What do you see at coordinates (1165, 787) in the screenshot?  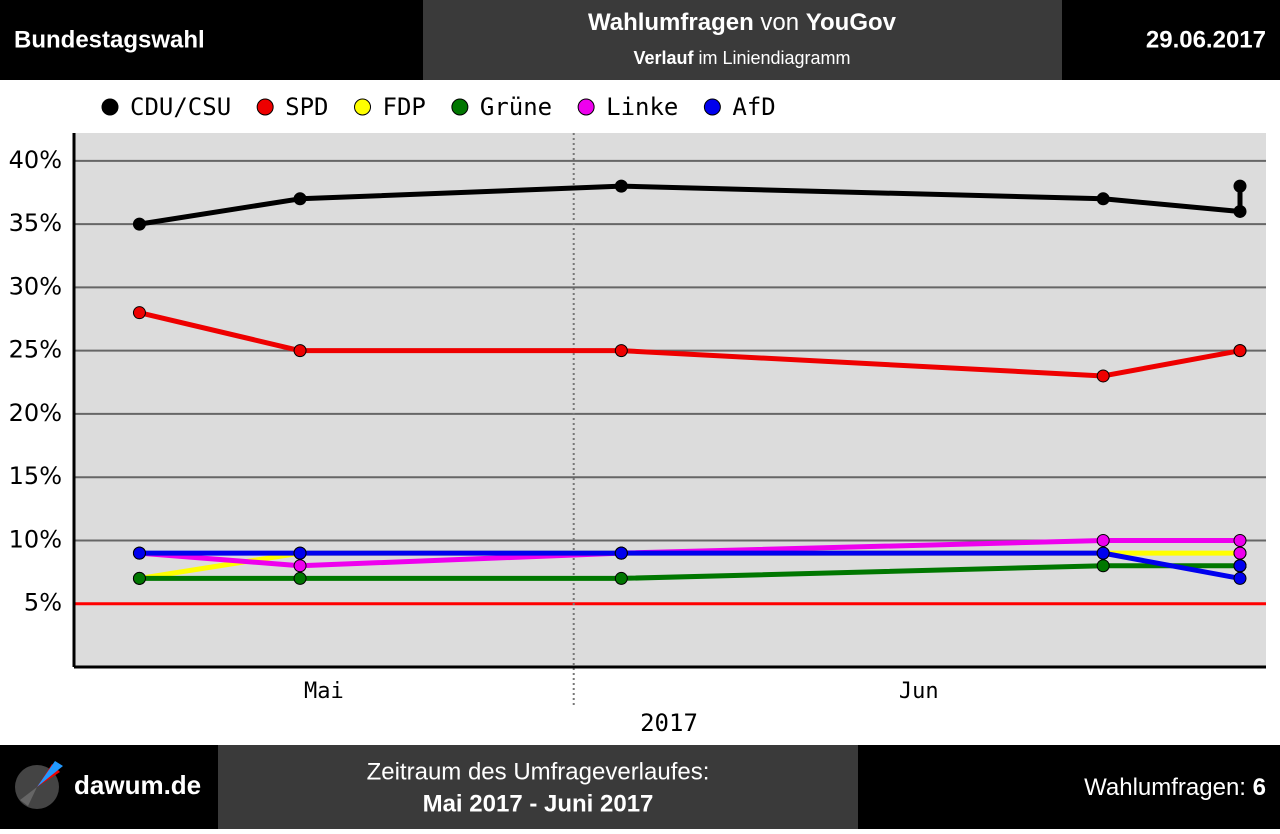 I see `count-label: Wahlumfragen:` at bounding box center [1165, 787].